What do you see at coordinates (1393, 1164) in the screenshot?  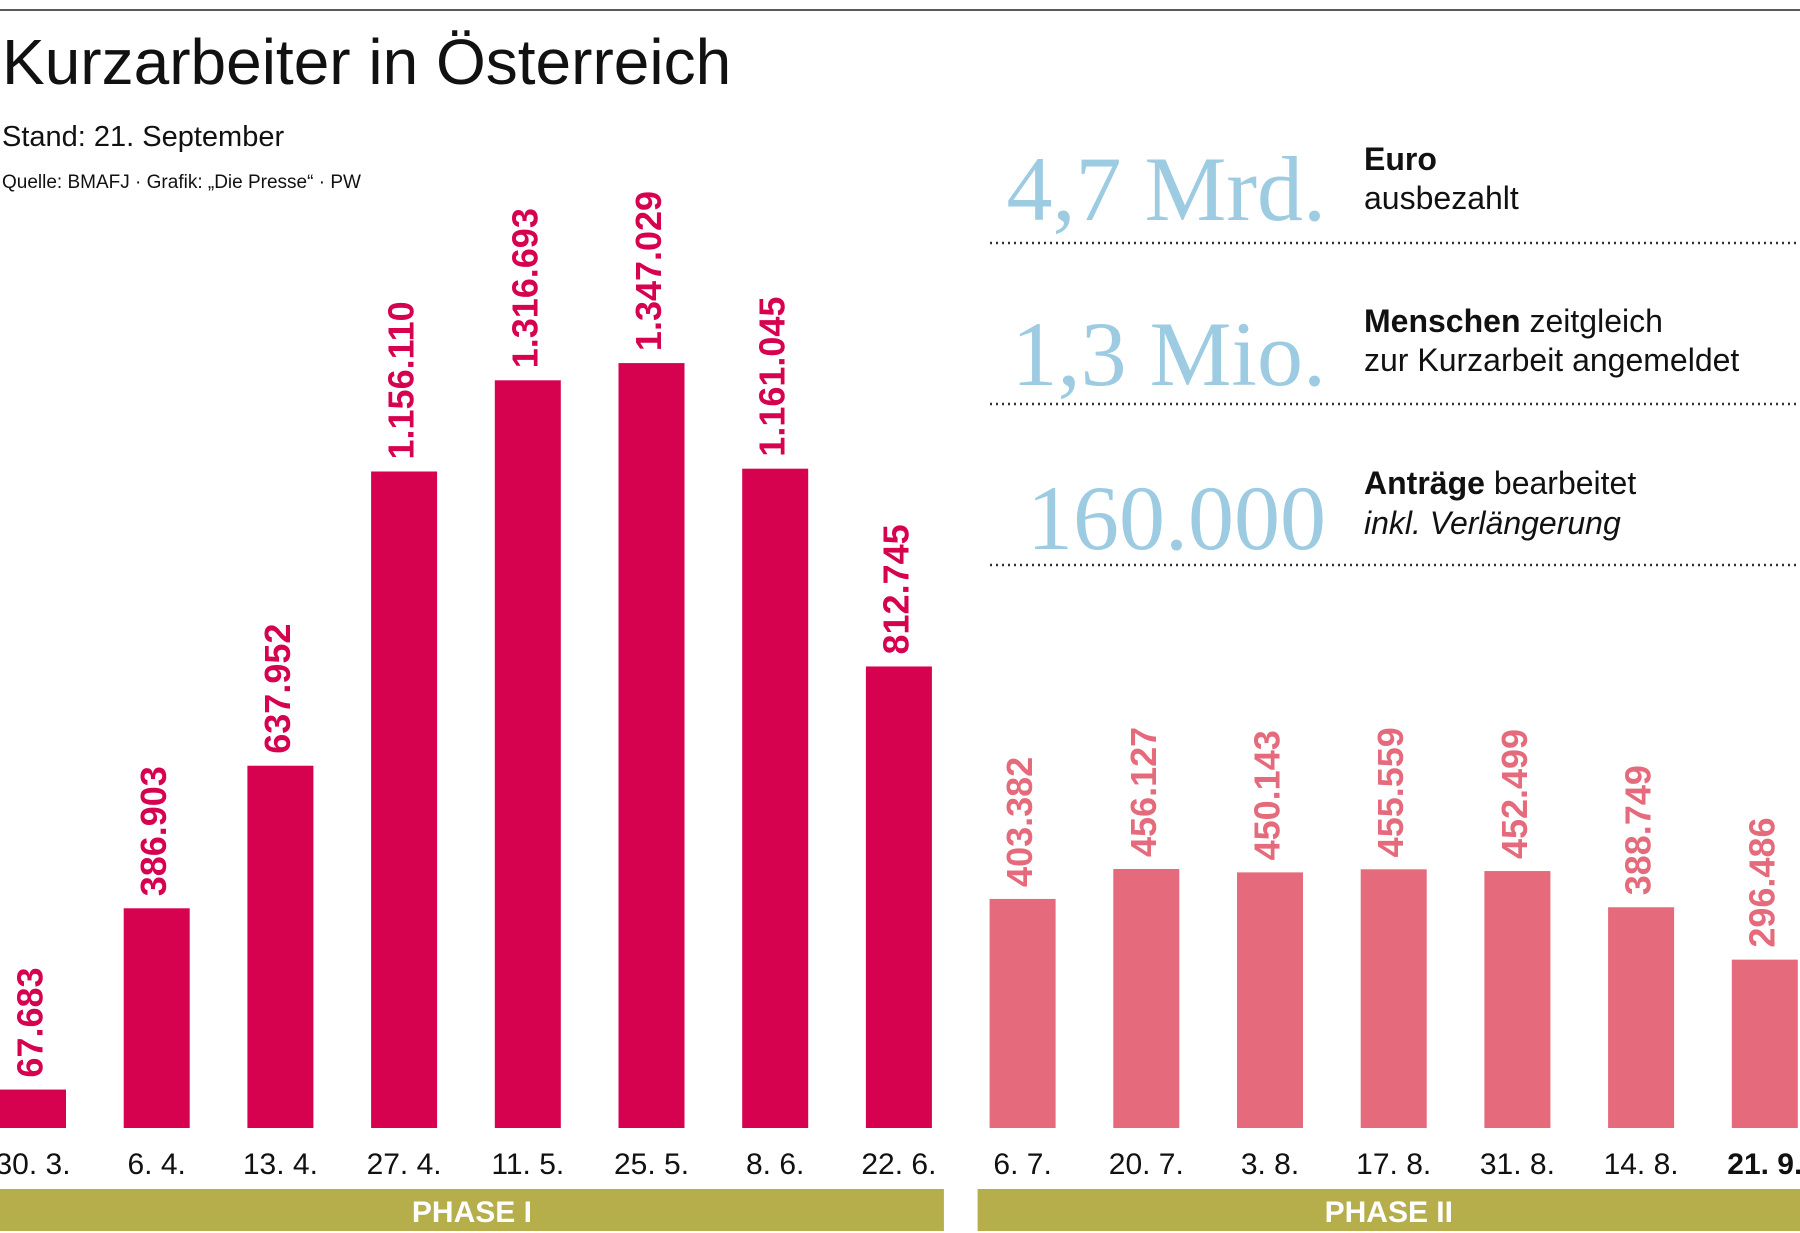 I see `x-tick-label: 17. 8.` at bounding box center [1393, 1164].